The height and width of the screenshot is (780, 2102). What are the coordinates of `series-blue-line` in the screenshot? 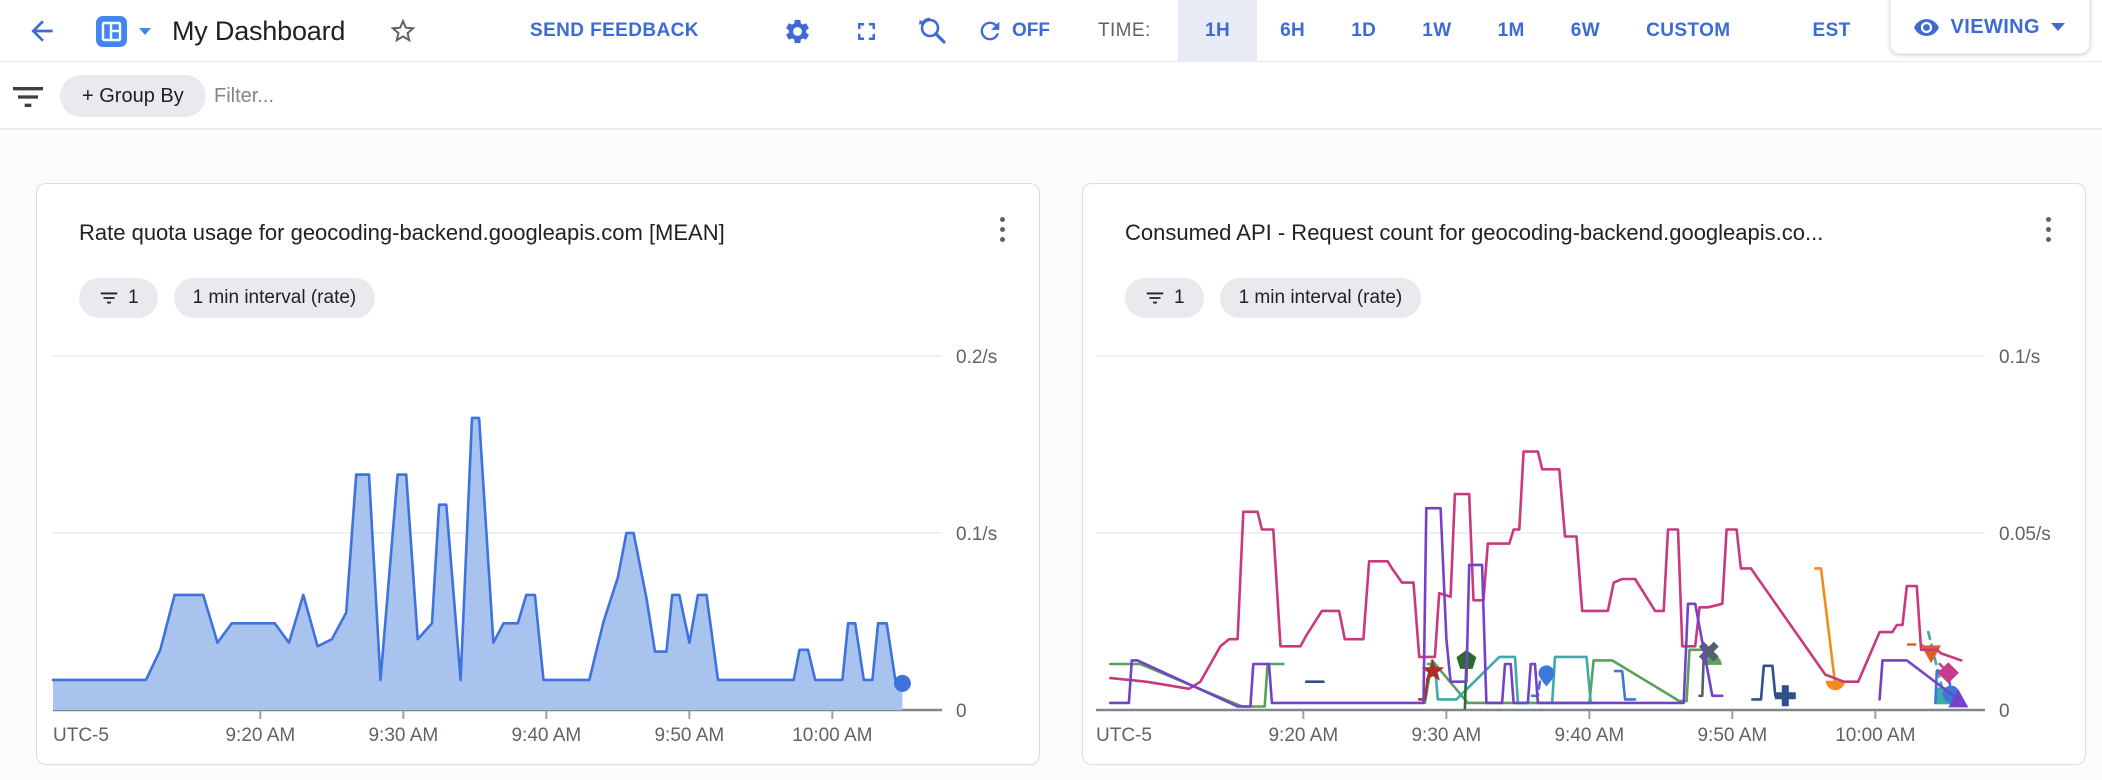 It's located at (1625, 685).